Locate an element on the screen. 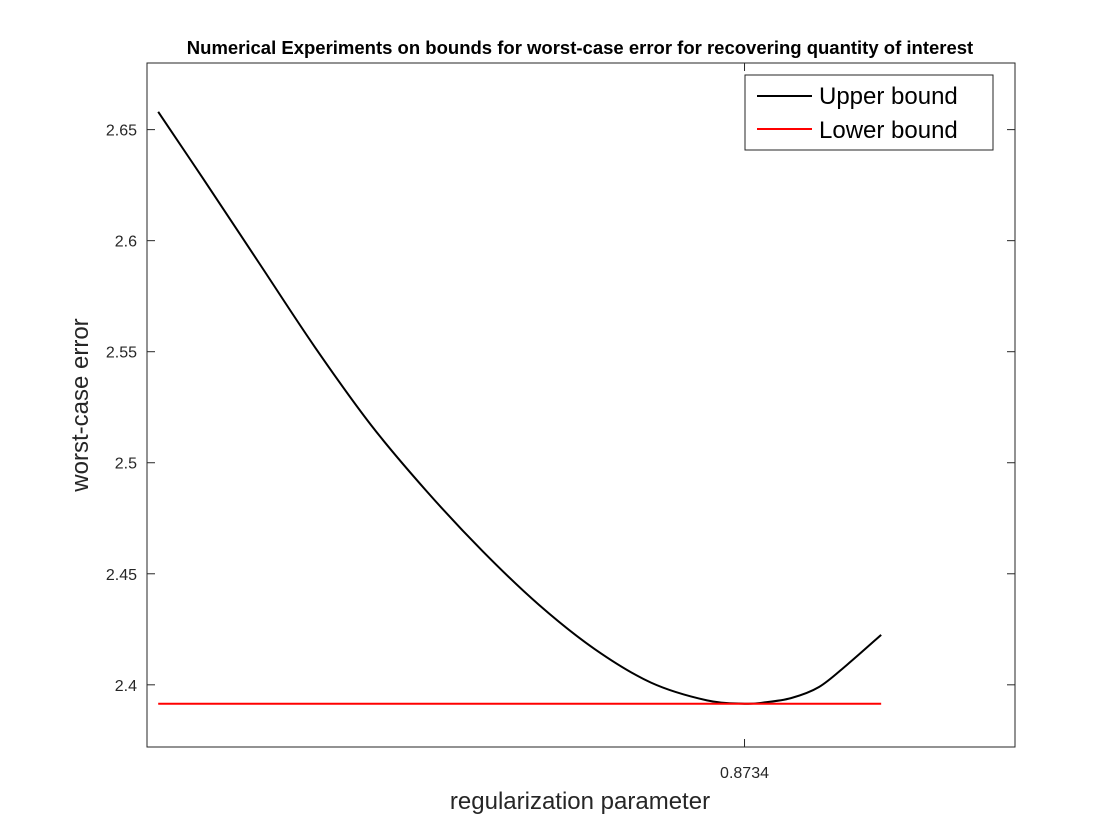 This screenshot has width=1120, height=840. x-axis-label: regularization parameter is located at coordinates (580, 801).